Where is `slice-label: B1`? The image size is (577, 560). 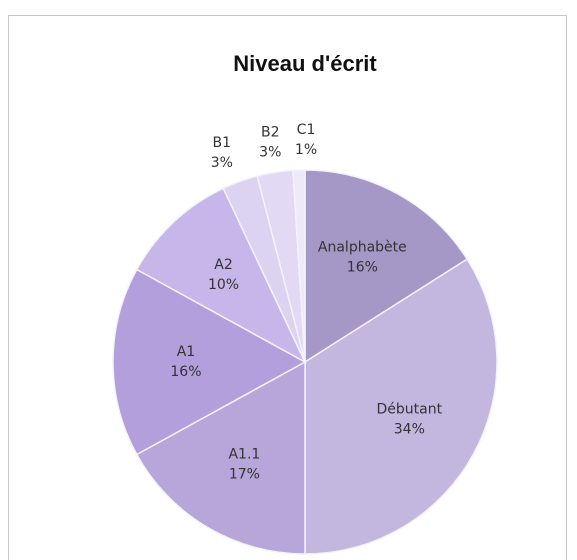
slice-label: B1 is located at coordinates (222, 143).